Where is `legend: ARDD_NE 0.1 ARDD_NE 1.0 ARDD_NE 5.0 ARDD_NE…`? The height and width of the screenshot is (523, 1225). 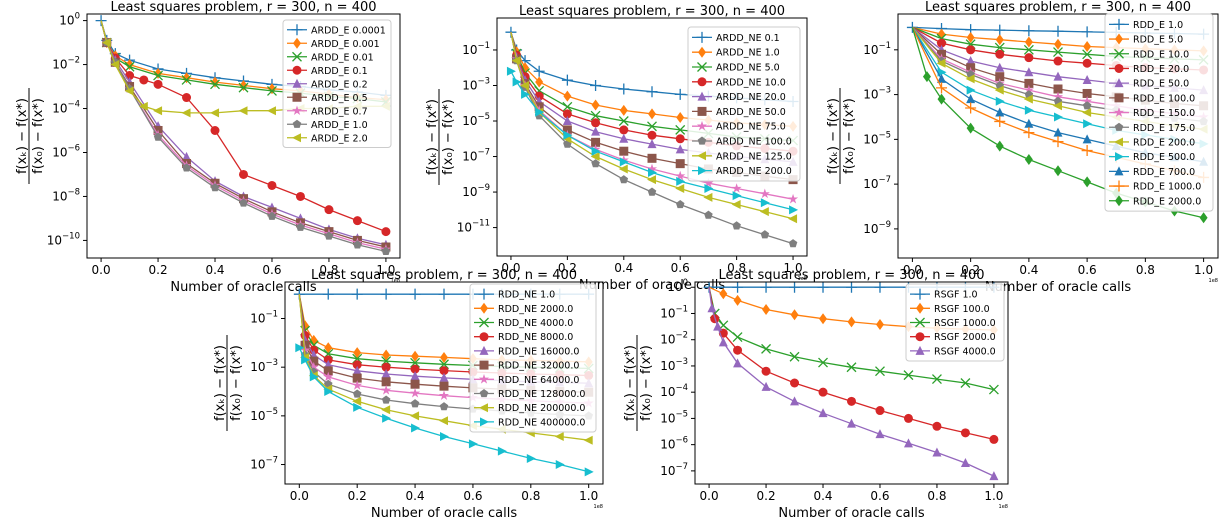
legend: ARDD_NE 0.1 ARDD_NE 1.0 ARDD_NE 5.0 ARDD_NE… is located at coordinates (744, 104).